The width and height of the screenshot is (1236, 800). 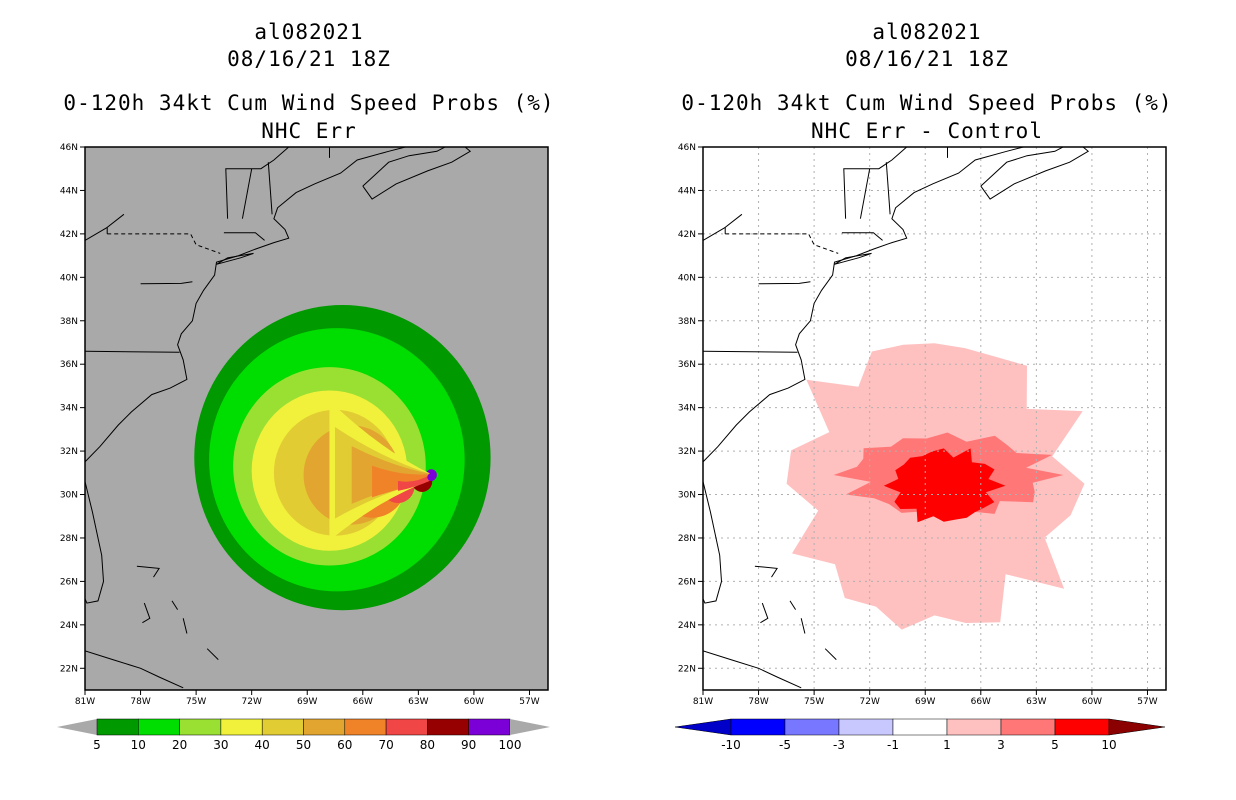 I want to click on y-tick-label: 46N, so click(x=687, y=148).